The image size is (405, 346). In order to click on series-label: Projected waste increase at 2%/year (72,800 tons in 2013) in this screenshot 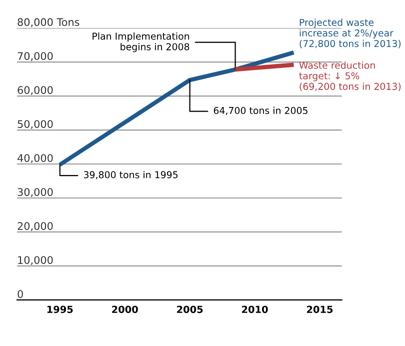, I will do `click(350, 33)`.